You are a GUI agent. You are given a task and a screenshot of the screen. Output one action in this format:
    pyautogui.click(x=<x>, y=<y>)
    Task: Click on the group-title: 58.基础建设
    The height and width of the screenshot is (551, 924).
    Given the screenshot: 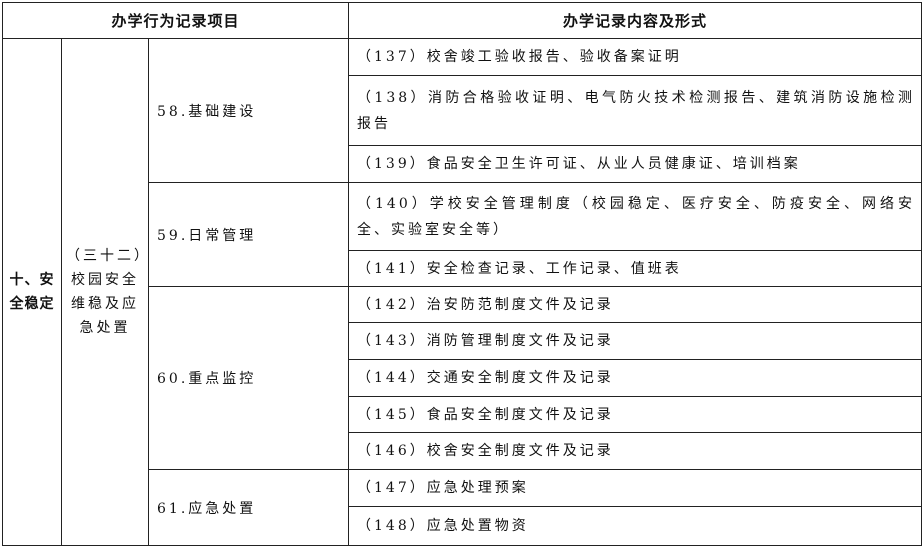 What is the action you would take?
    pyautogui.click(x=248, y=110)
    